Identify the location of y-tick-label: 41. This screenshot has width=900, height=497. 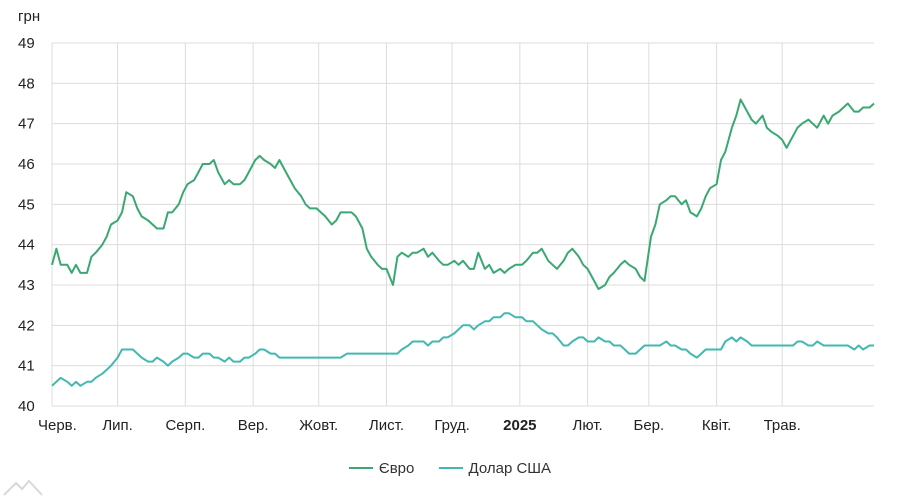
(26, 366).